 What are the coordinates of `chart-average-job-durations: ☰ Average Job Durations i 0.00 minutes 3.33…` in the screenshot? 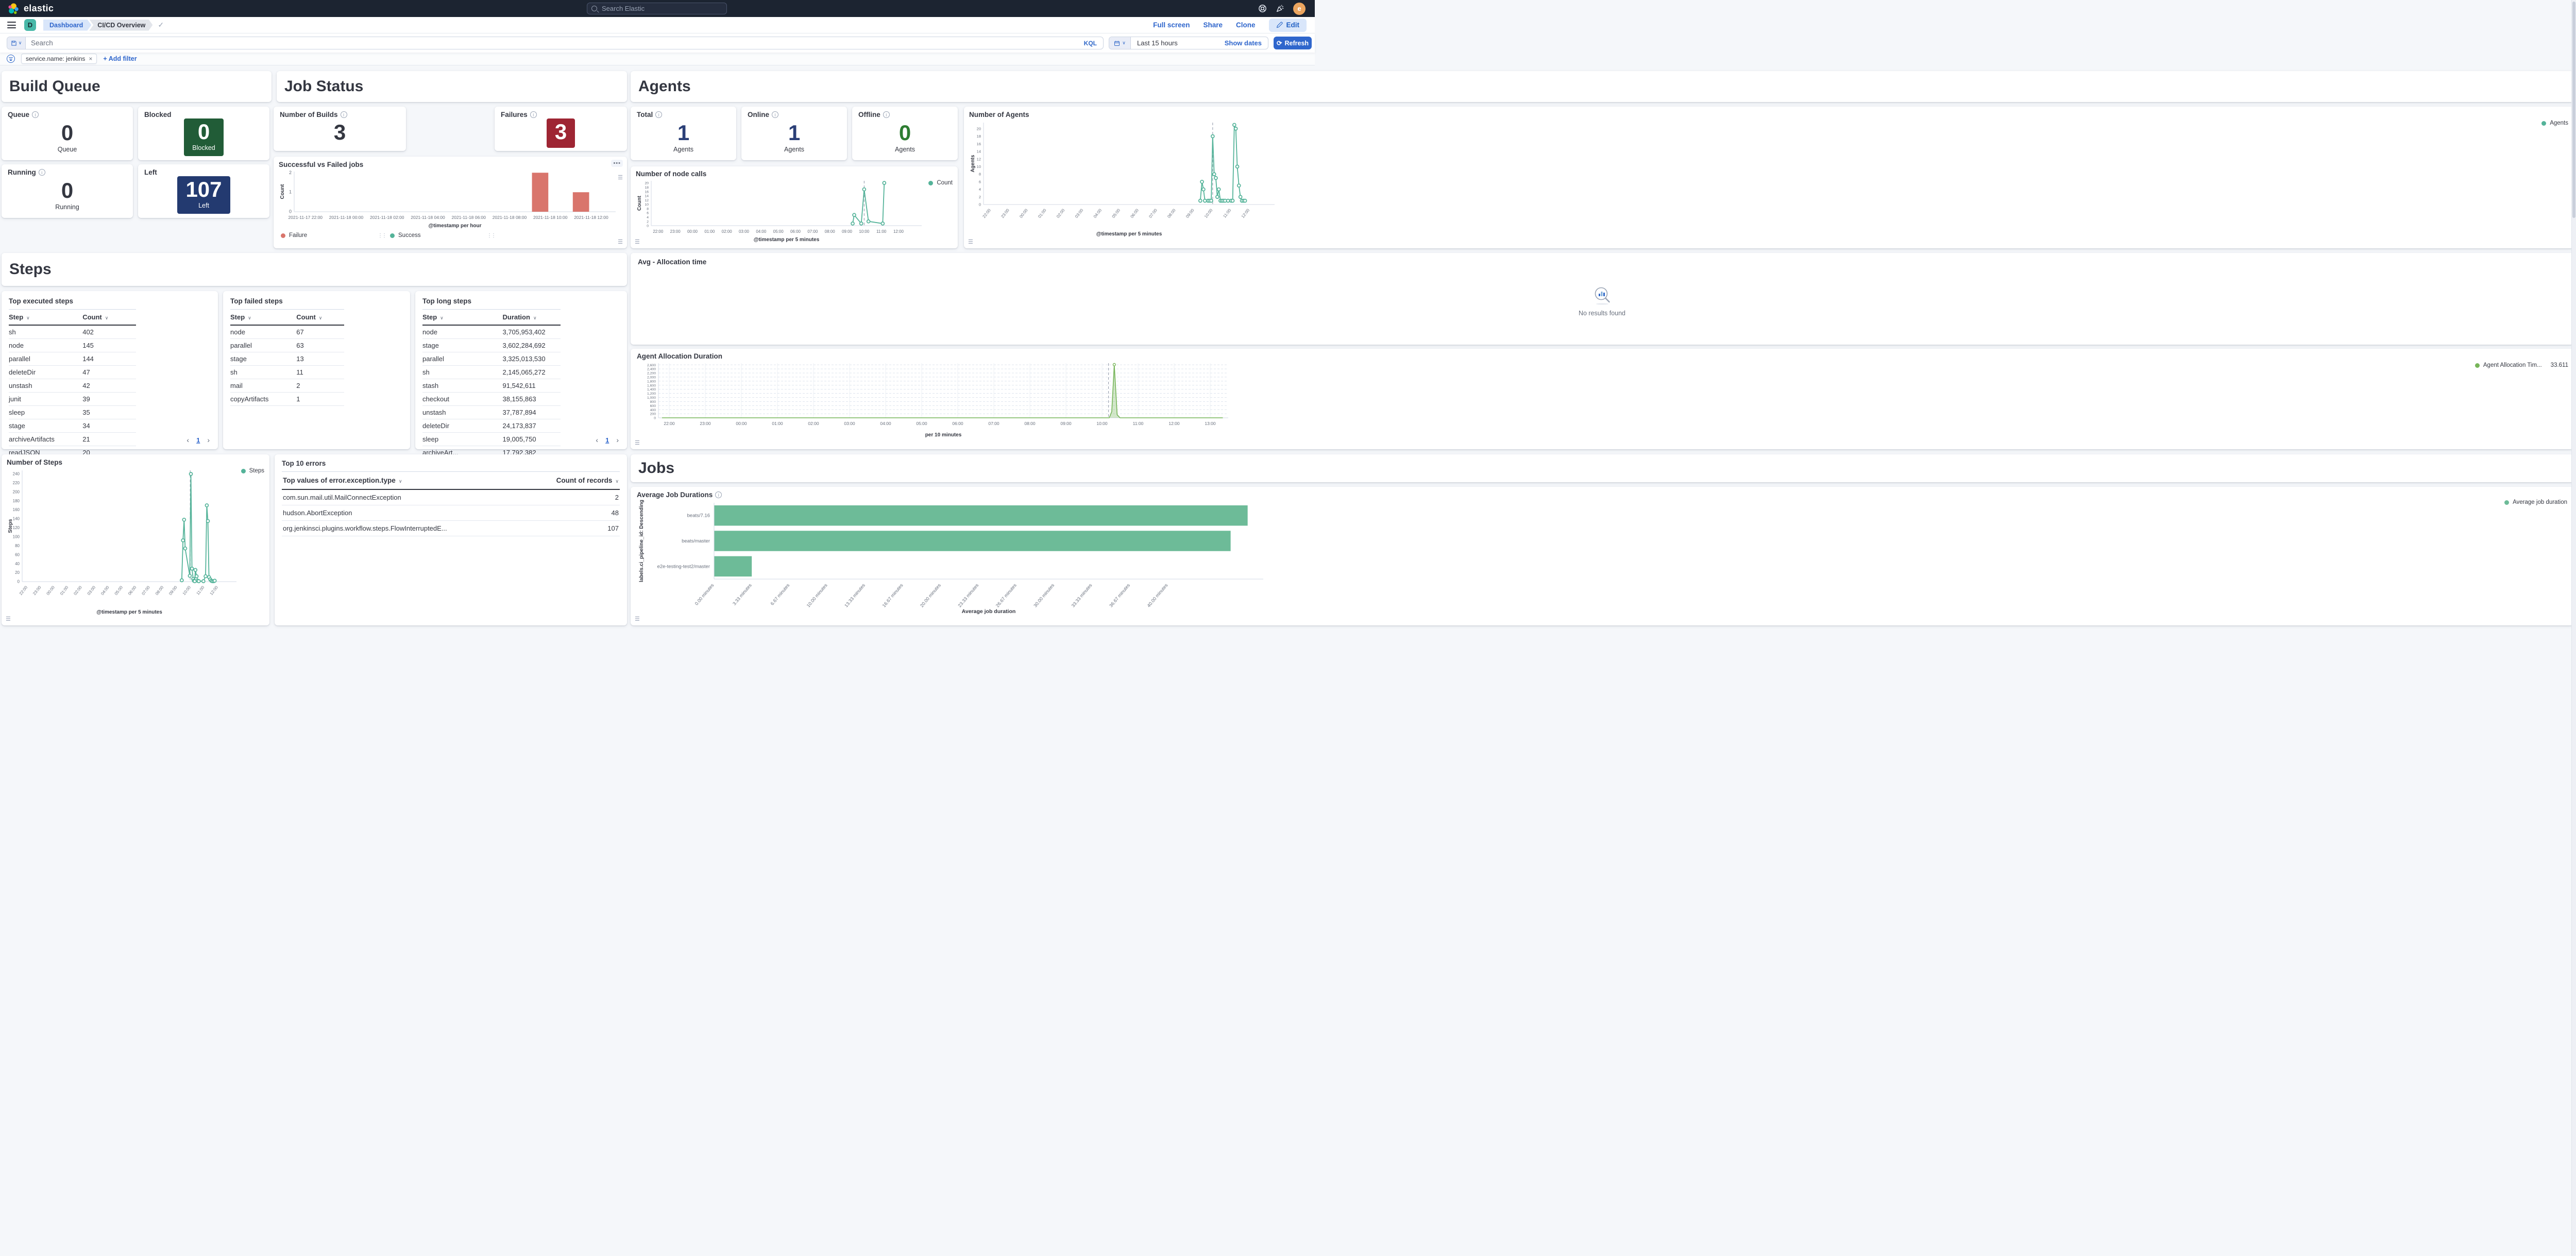 It's located at (1602, 556).